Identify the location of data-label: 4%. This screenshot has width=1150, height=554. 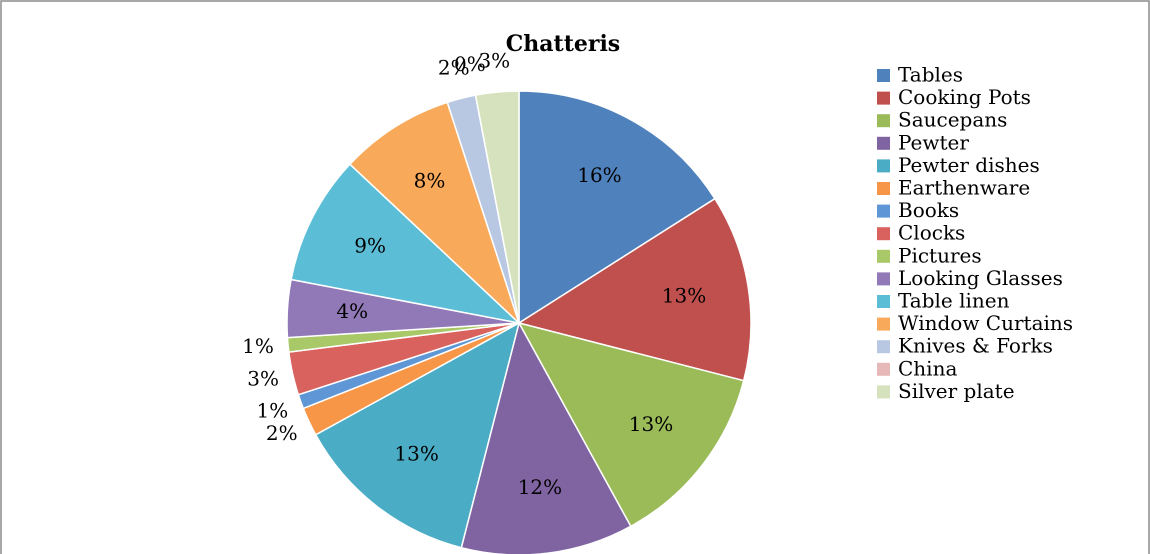
(352, 311).